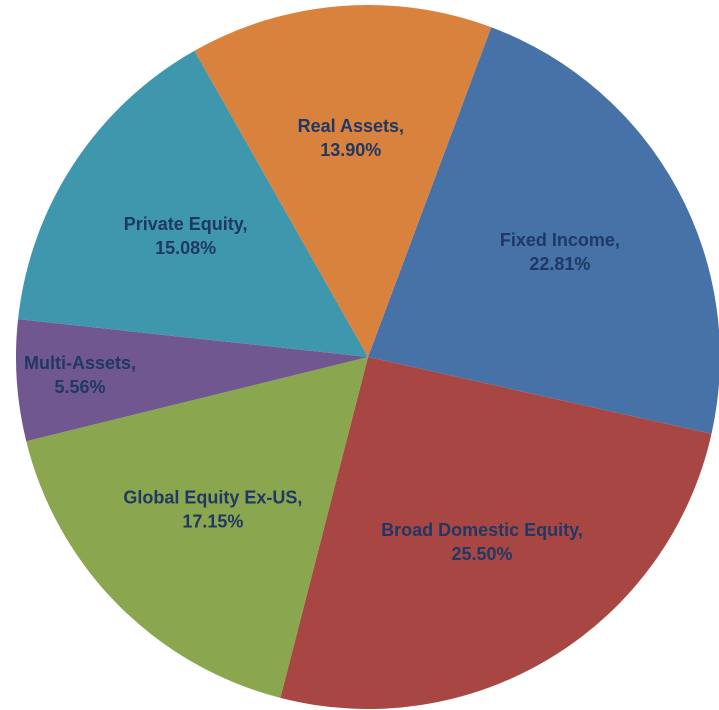 This screenshot has height=710, width=719. What do you see at coordinates (80, 363) in the screenshot?
I see `slice-label: Multi-Assets,` at bounding box center [80, 363].